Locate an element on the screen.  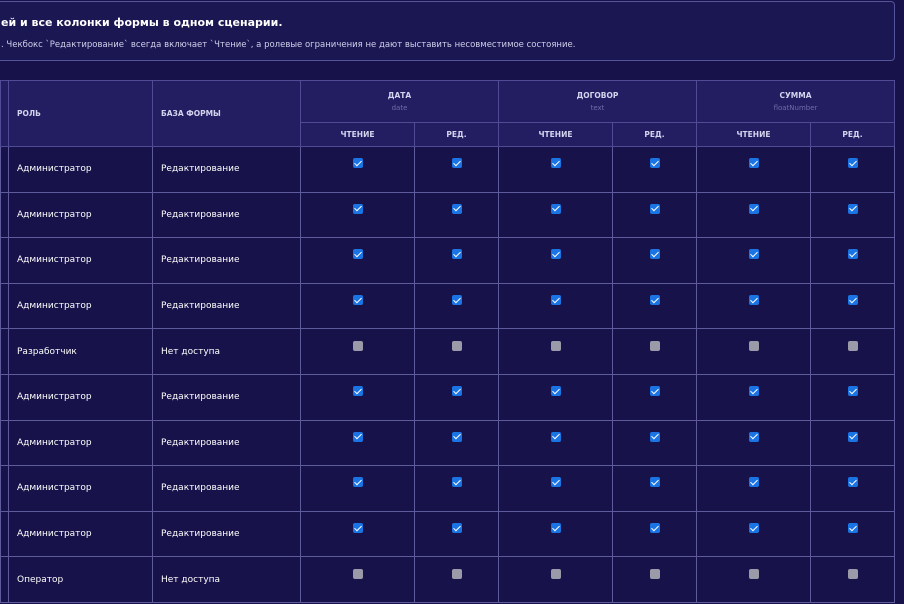
group-type: text is located at coordinates (597, 108).